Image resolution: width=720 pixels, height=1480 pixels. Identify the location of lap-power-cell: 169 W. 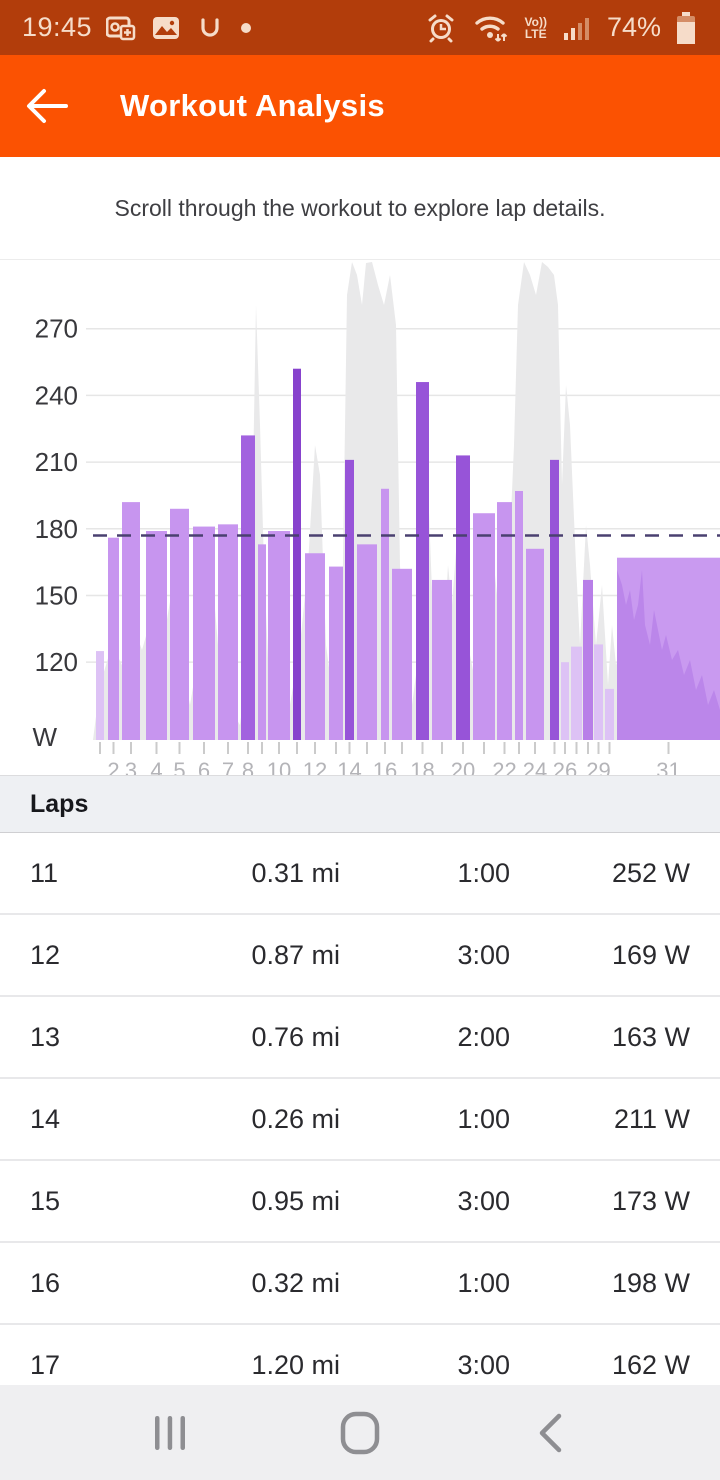
(650, 954).